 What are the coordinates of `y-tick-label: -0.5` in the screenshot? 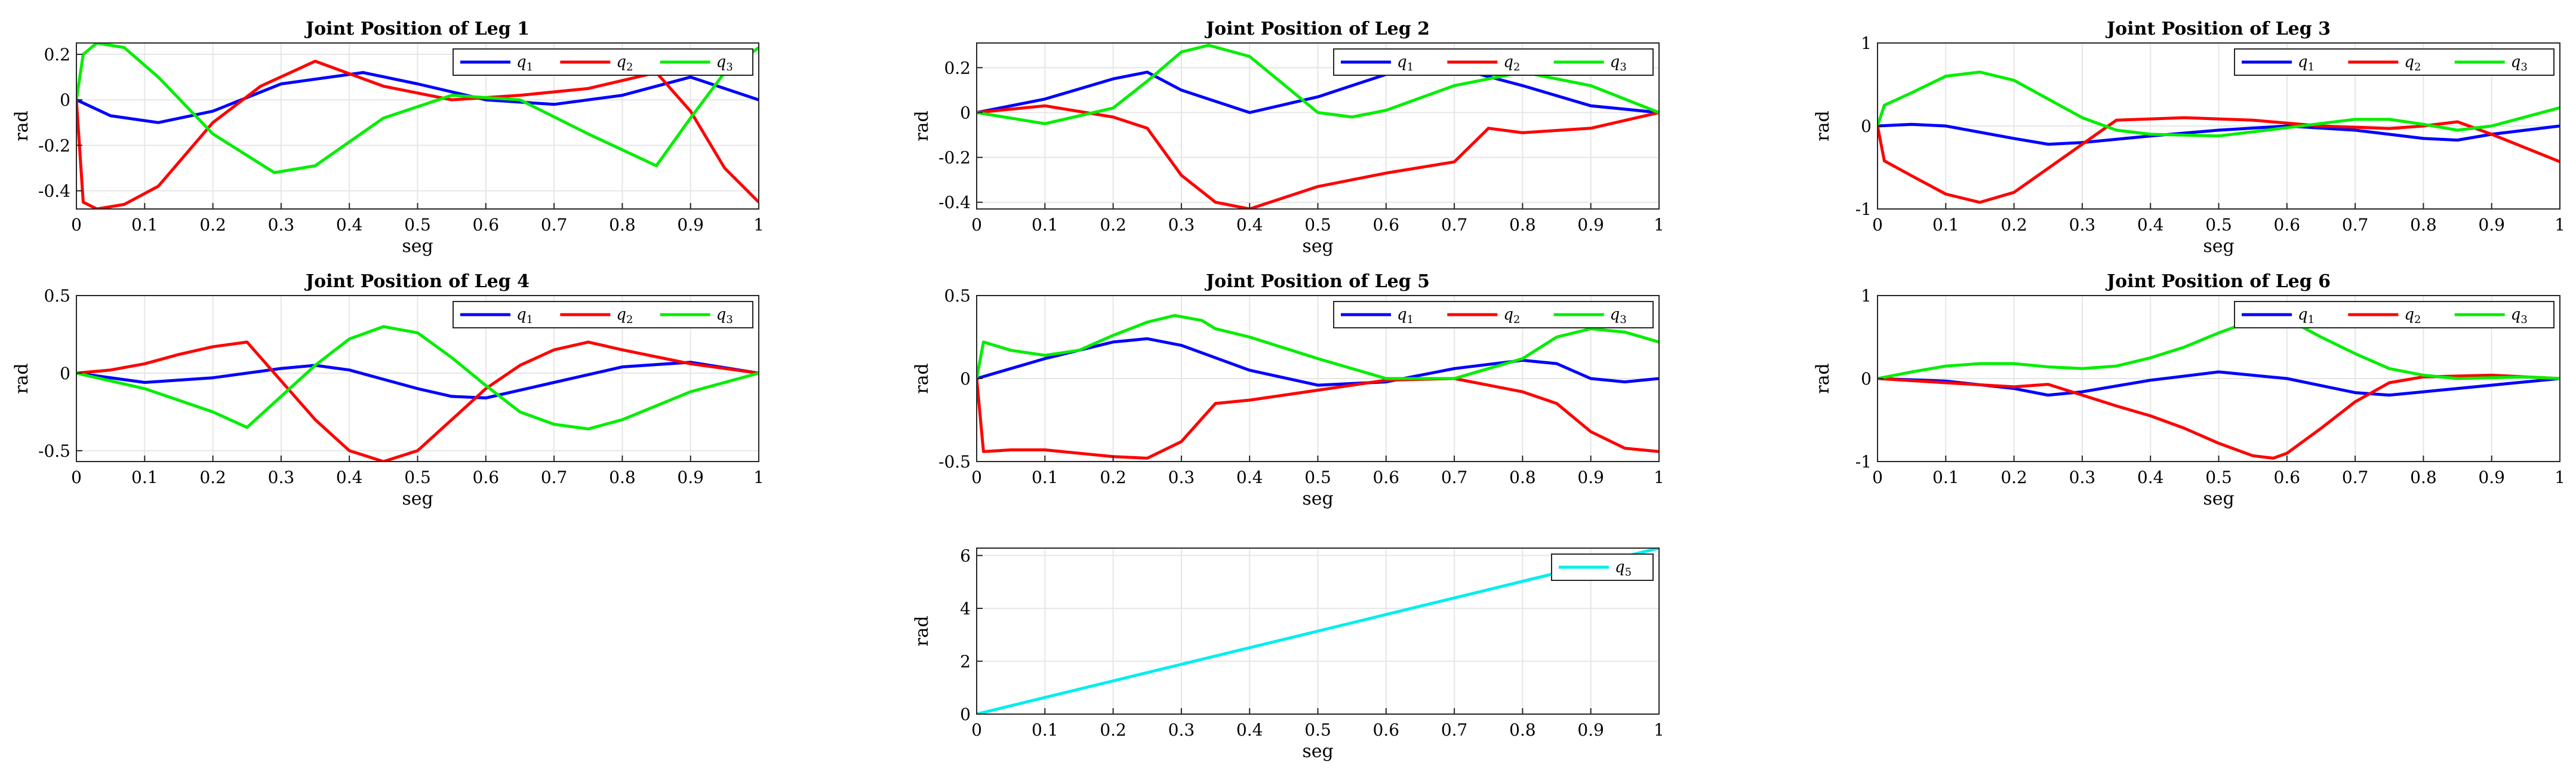 It's located at (954, 462).